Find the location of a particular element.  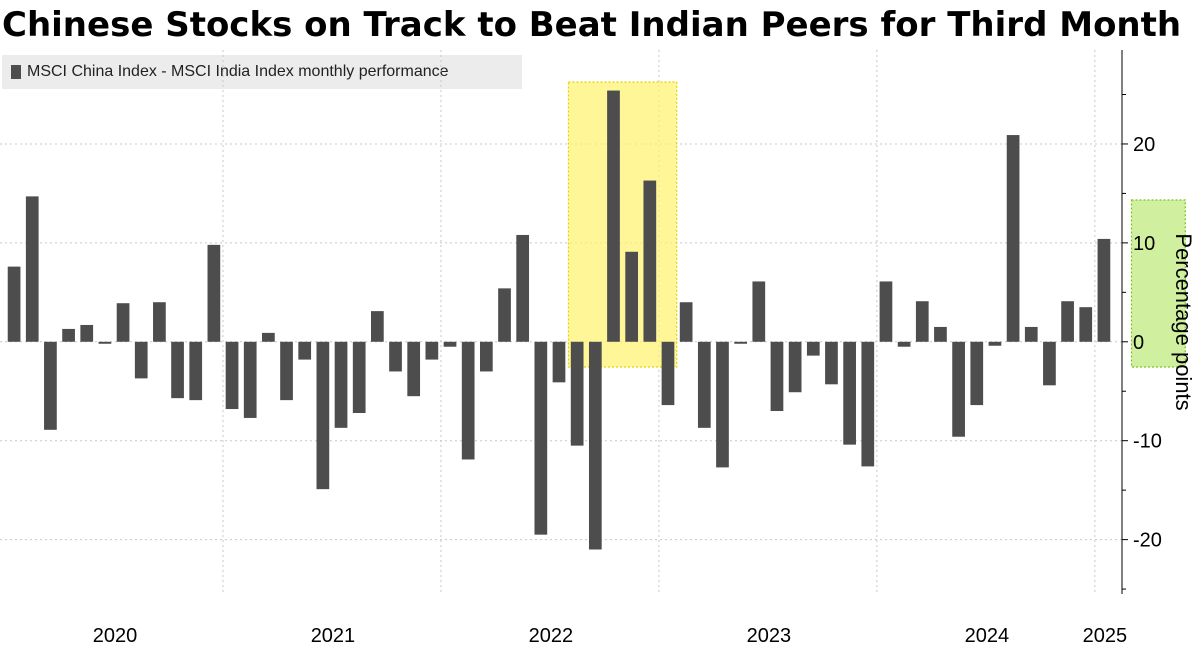

highlight-box-green is located at coordinates (1158, 283).